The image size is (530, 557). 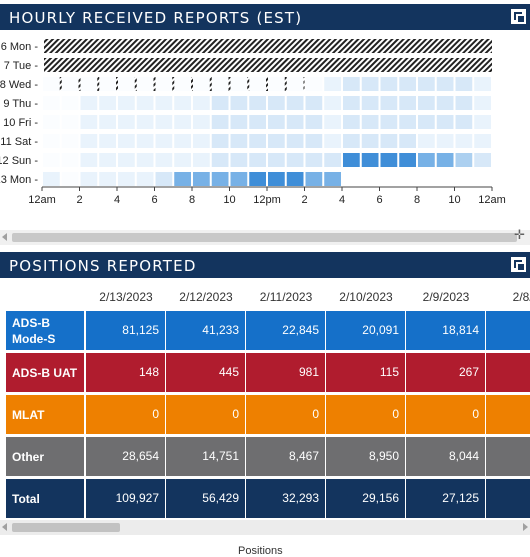 I want to click on expand-icon, so click(x=518, y=16).